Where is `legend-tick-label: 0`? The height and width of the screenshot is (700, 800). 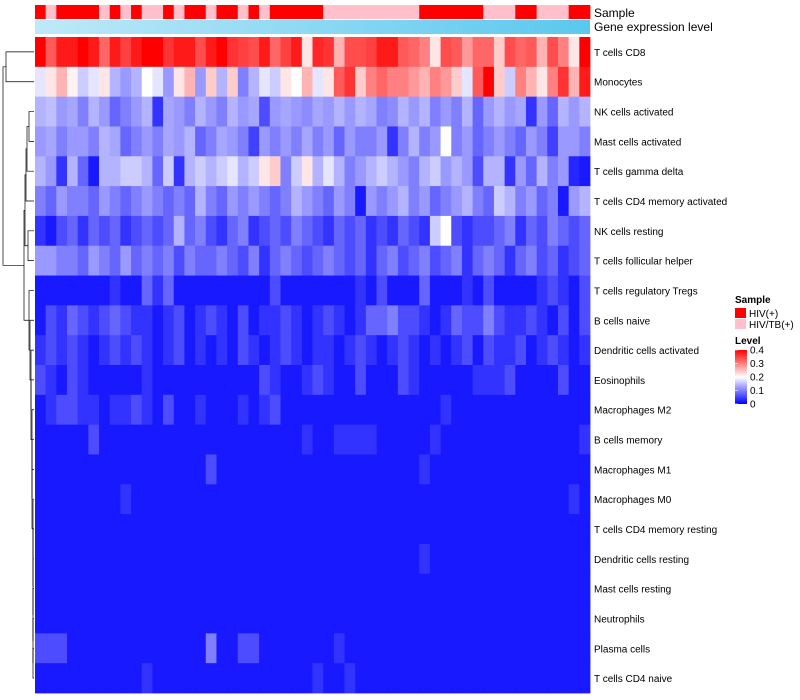
legend-tick-label: 0 is located at coordinates (753, 405).